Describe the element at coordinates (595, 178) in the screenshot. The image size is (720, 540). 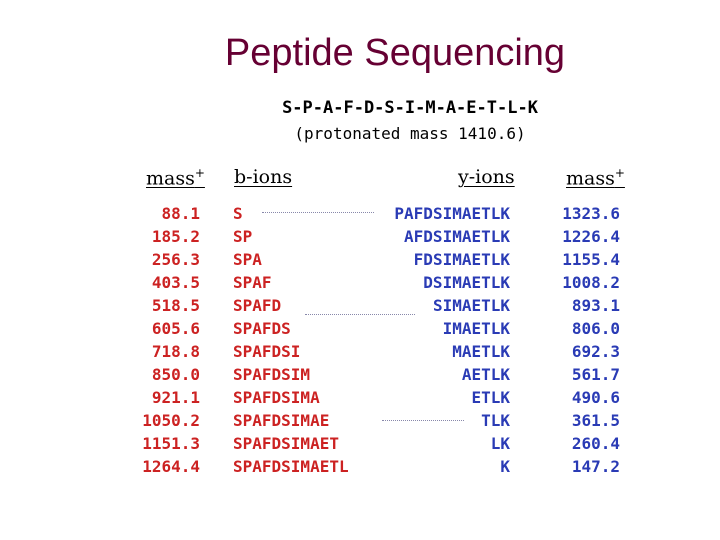
I see `y-mass-header: mass+` at that location.